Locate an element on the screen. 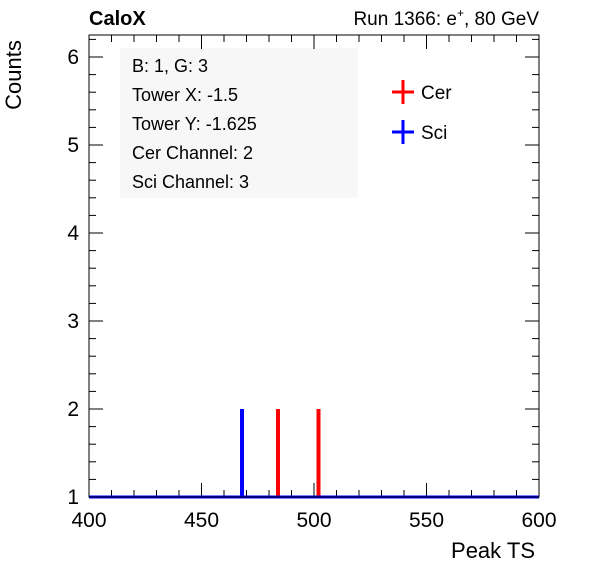 This screenshot has height=572, width=596. cer-legend-label: Cer is located at coordinates (436, 93).